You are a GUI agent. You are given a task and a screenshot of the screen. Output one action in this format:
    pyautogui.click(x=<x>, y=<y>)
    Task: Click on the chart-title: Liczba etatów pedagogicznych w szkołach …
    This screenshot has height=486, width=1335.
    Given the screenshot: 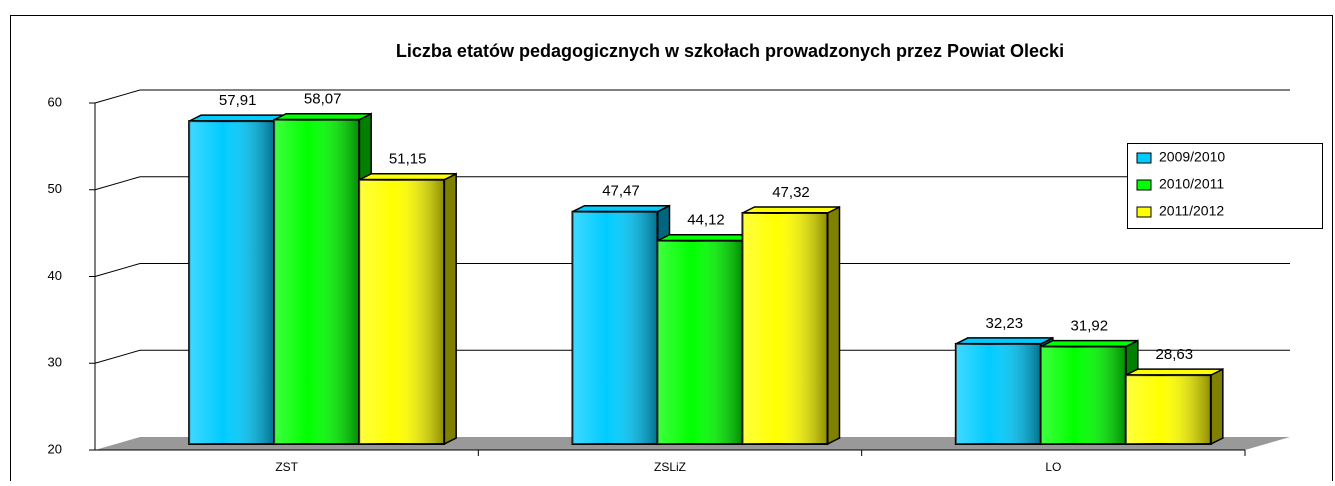 What is the action you would take?
    pyautogui.click(x=730, y=51)
    